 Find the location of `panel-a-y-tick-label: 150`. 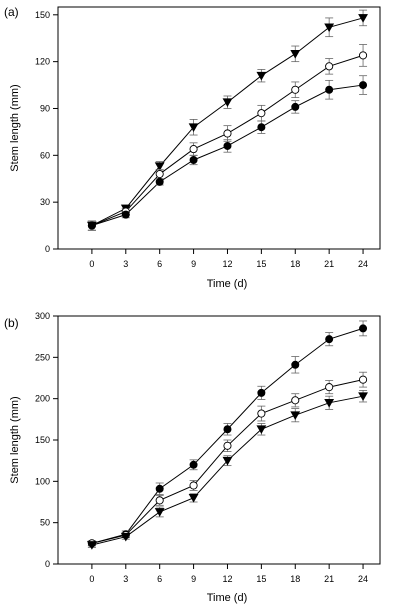

panel-a-y-tick-label: 150 is located at coordinates (42, 15).